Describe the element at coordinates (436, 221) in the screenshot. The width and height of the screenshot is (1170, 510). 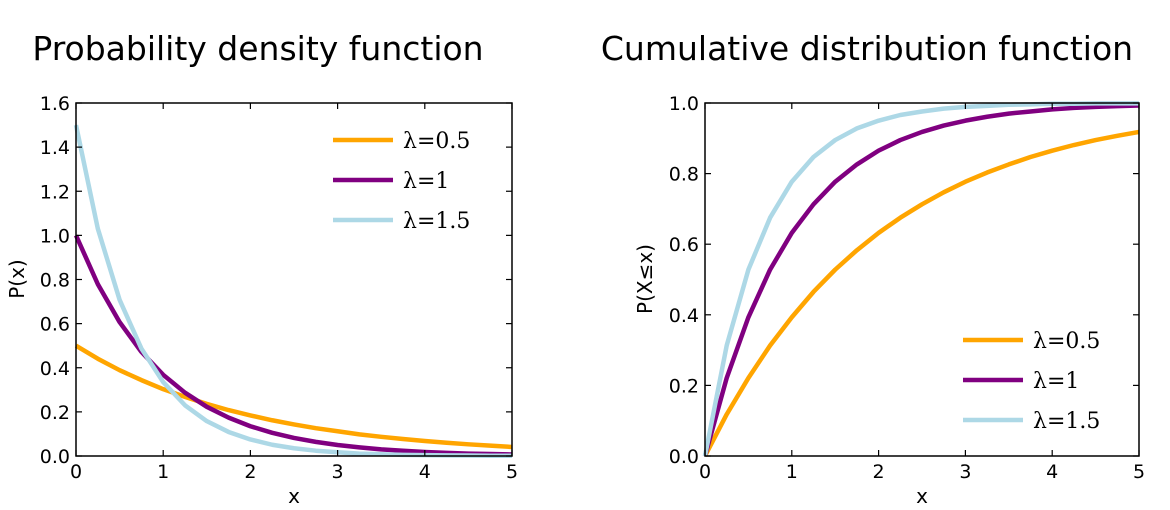
I see `pdf-legend-label-3: λ=1.5` at that location.